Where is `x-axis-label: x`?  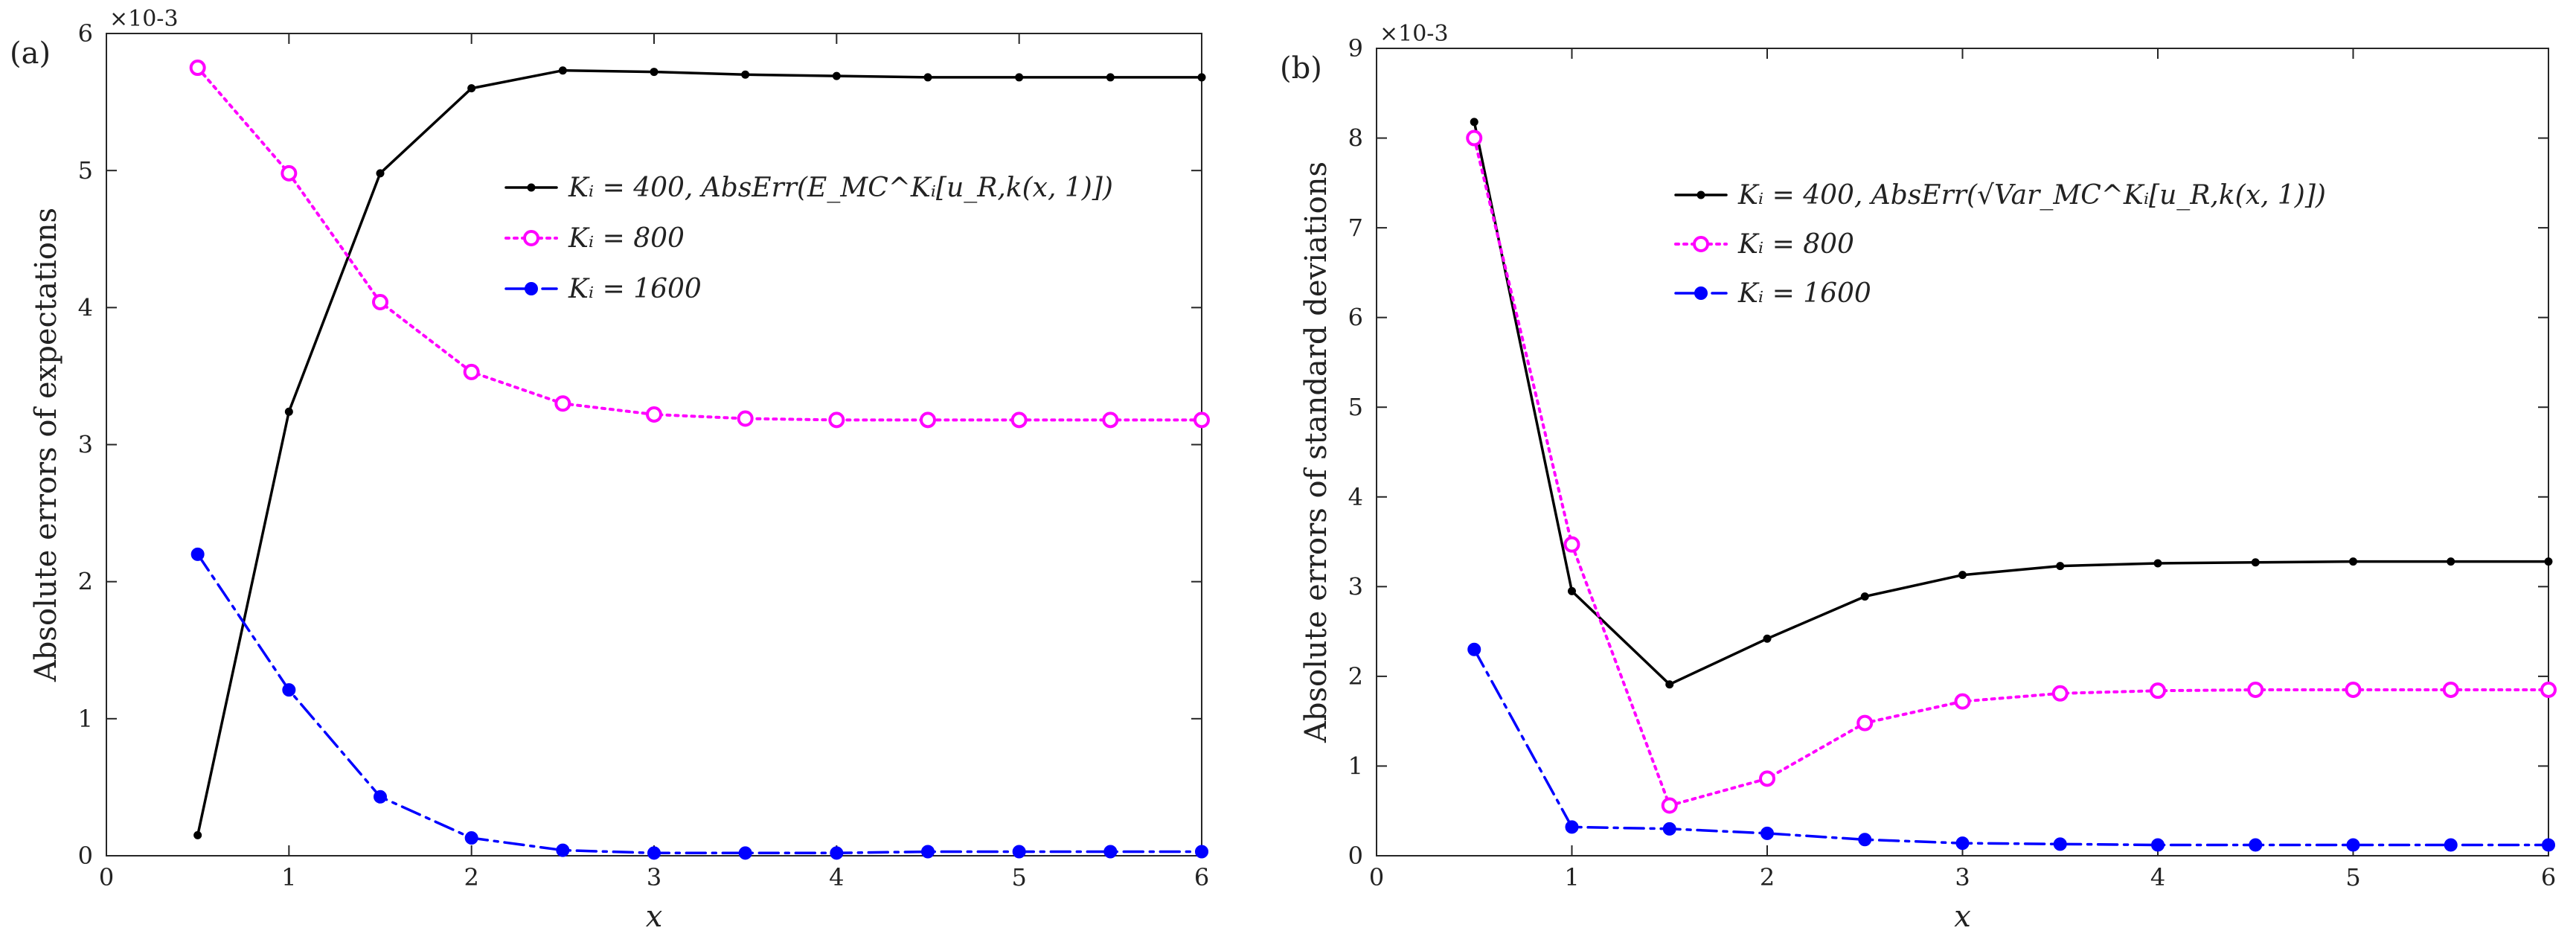
x-axis-label: x is located at coordinates (654, 917).